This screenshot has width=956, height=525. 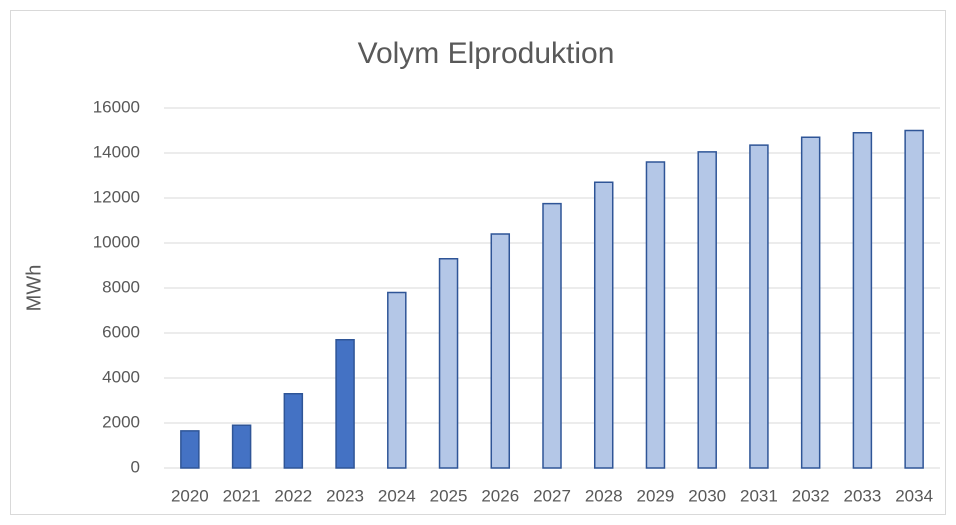 I want to click on x-tick-label: 2024, so click(x=397, y=495).